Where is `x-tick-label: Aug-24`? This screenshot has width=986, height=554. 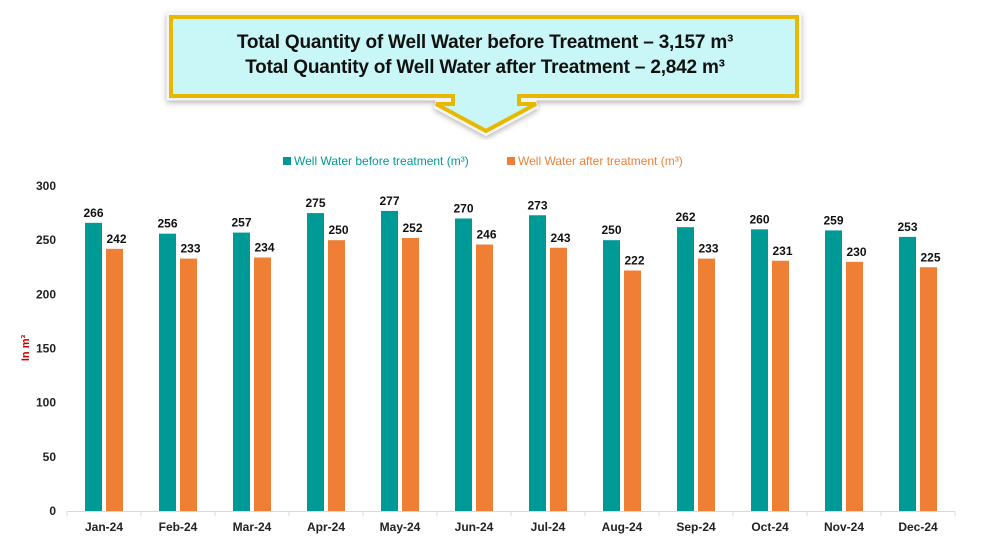 x-tick-label: Aug-24 is located at coordinates (622, 527).